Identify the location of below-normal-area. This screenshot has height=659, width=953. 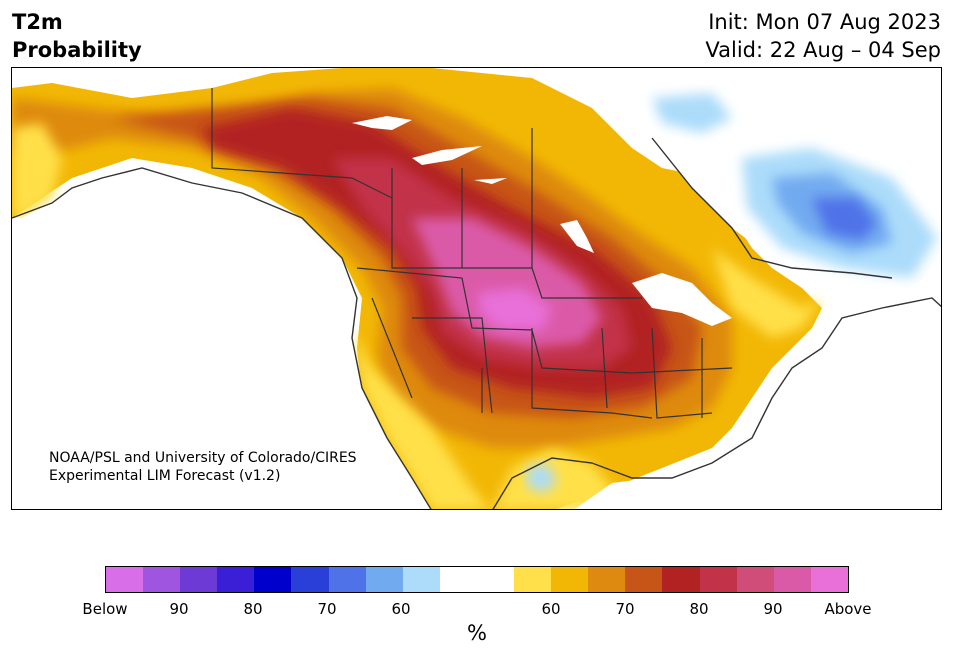
(776, 183).